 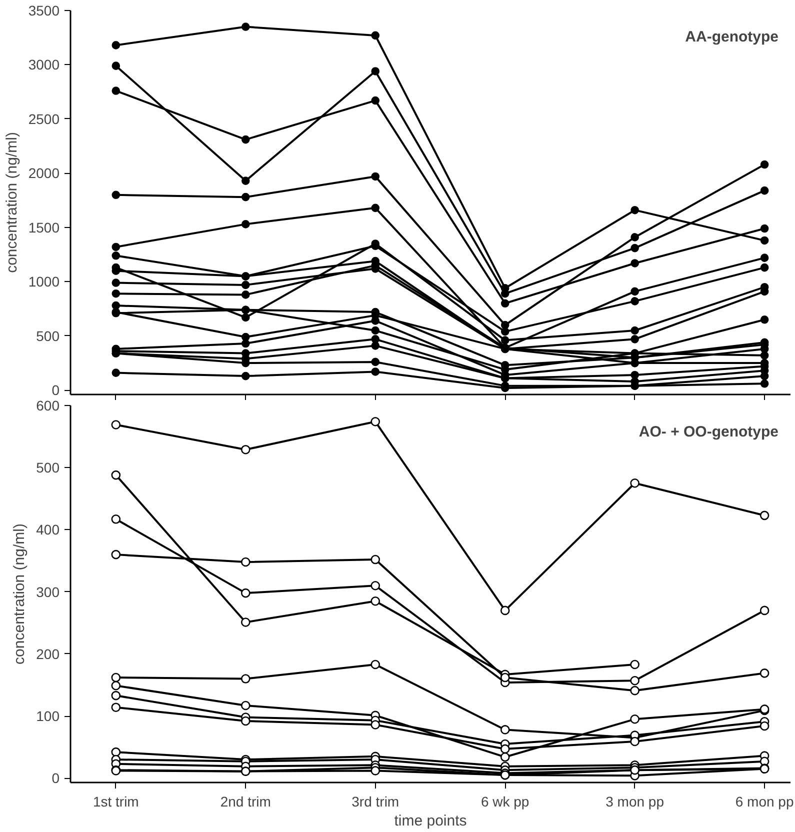 I want to click on y-tick-label: 3000, so click(x=44, y=64).